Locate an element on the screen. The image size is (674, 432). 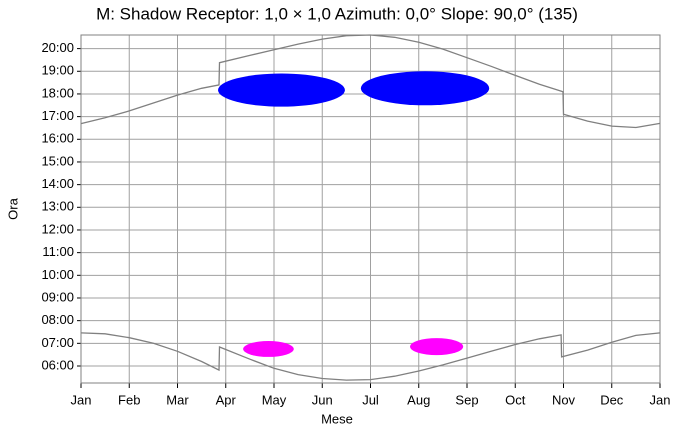
y-tick-label: 16:00 is located at coordinates (57, 138).